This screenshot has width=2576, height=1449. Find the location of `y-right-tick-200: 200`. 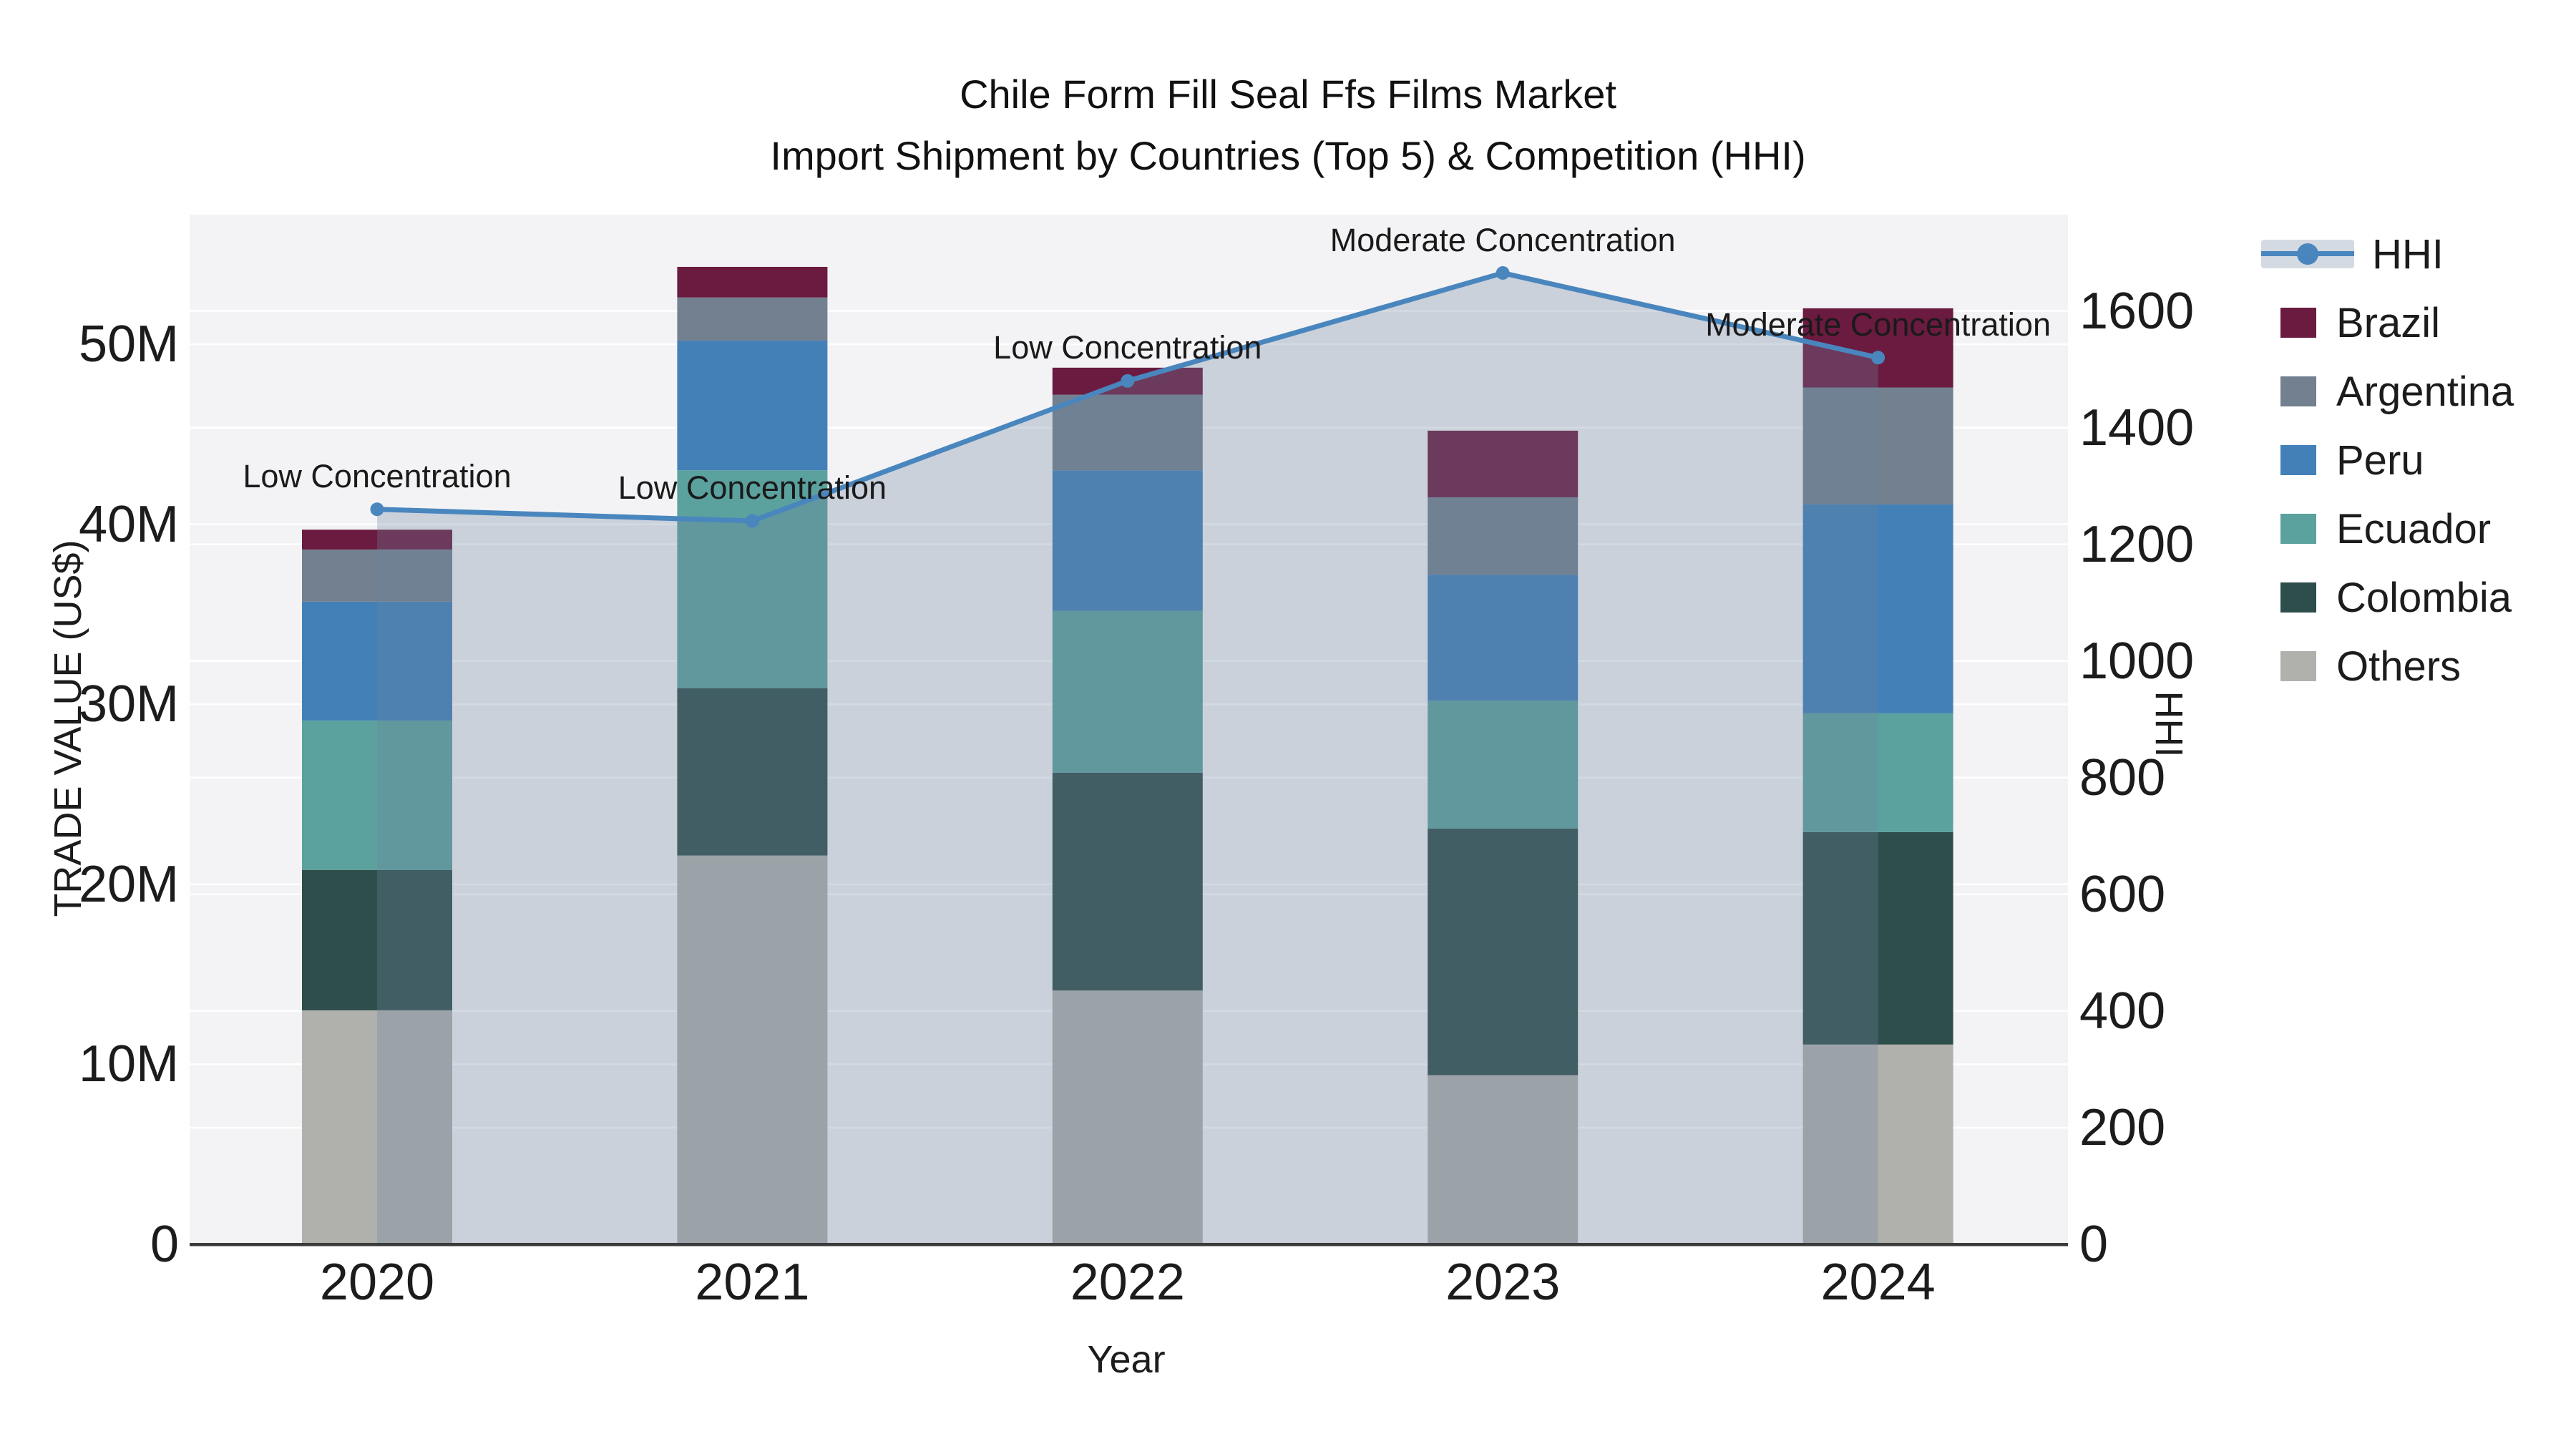

y-right-tick-200: 200 is located at coordinates (2122, 1127).